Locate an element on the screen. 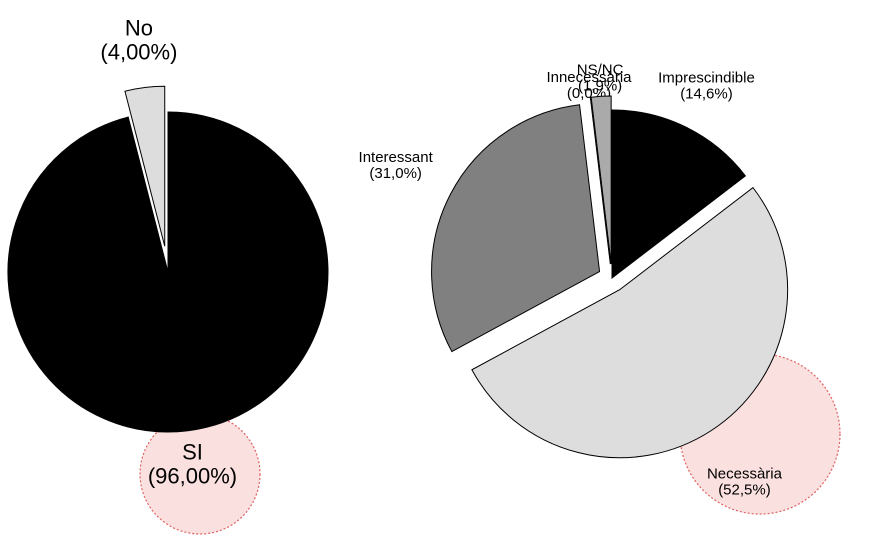 The height and width of the screenshot is (538, 879). slice-value-label: (4,00%) is located at coordinates (138, 52).